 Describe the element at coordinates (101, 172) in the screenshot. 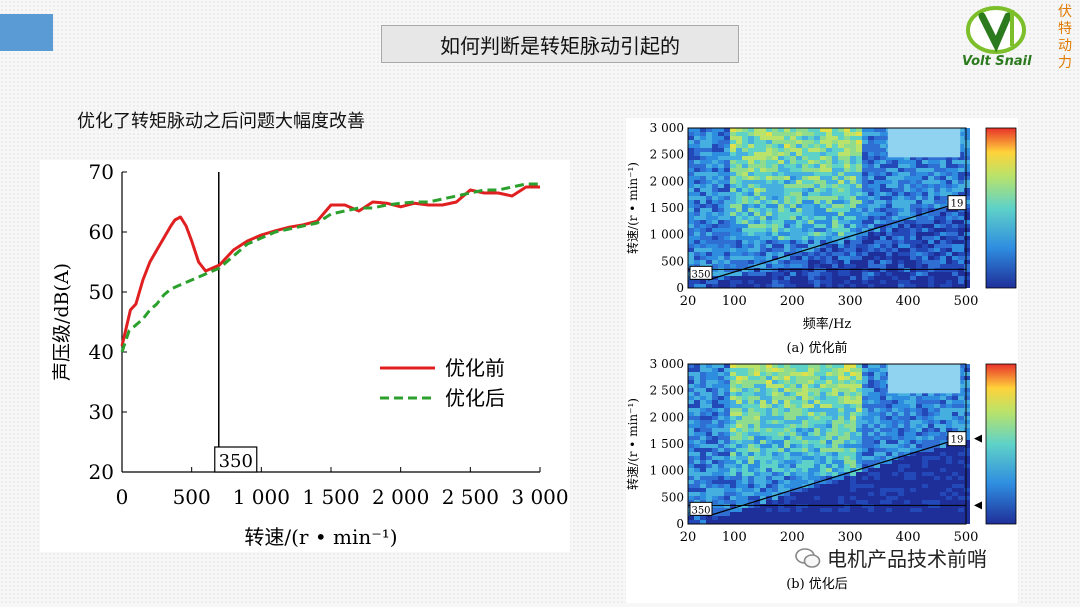

I see `y-tick-label: 70` at that location.